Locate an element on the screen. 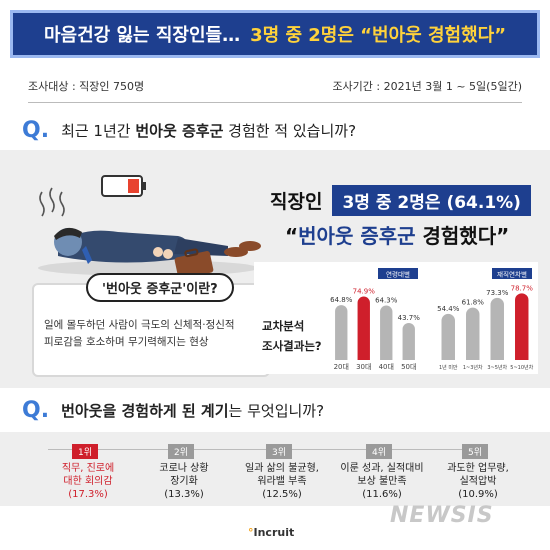 The image size is (550, 550). bar-value-label: 43.7% is located at coordinates (409, 318).